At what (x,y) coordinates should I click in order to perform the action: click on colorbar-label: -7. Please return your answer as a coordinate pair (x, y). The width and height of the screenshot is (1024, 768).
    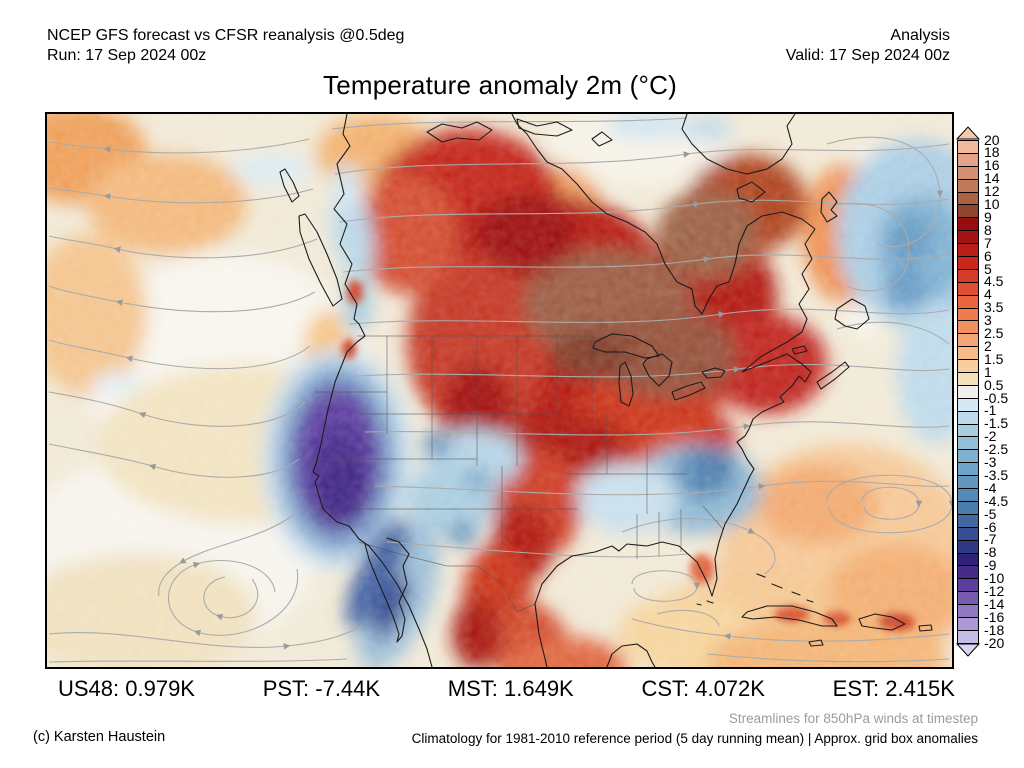
    Looking at the image, I should click on (990, 539).